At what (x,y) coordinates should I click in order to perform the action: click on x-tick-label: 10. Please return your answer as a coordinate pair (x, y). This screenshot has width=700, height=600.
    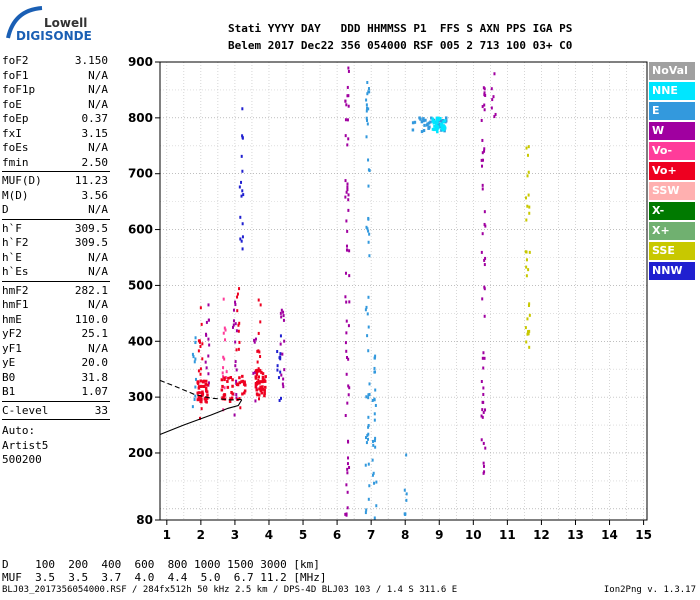
    Looking at the image, I should click on (473, 535).